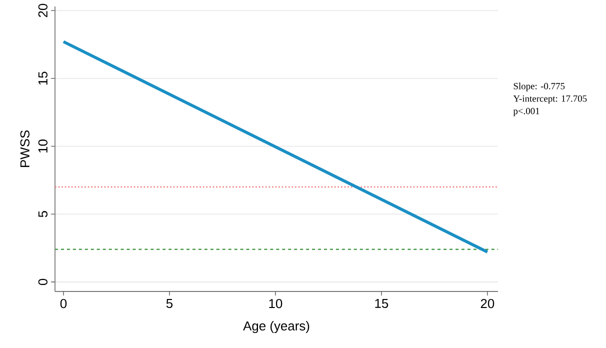 This screenshot has width=606, height=348. I want to click on x-tick-label: 0, so click(63, 303).